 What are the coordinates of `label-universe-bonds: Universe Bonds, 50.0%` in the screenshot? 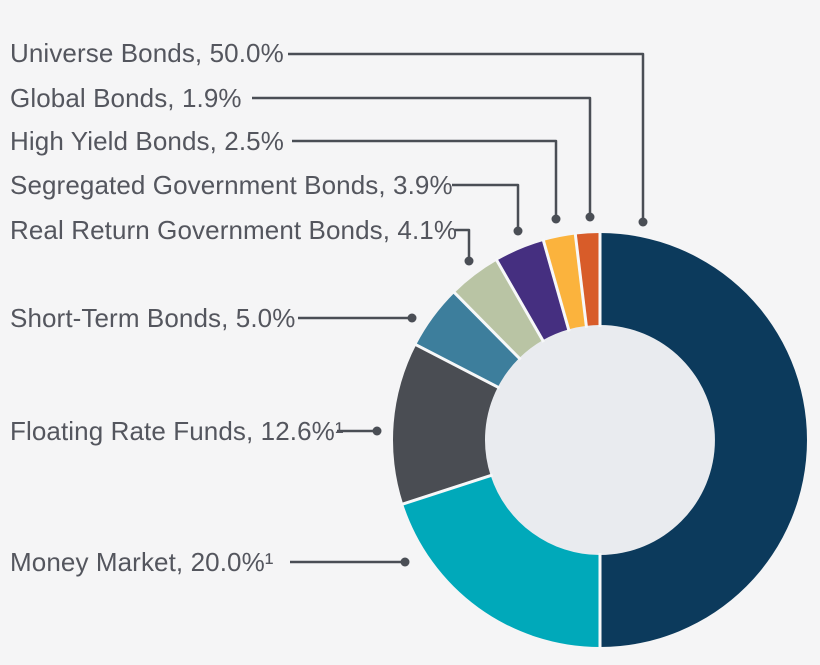 It's located at (147, 53).